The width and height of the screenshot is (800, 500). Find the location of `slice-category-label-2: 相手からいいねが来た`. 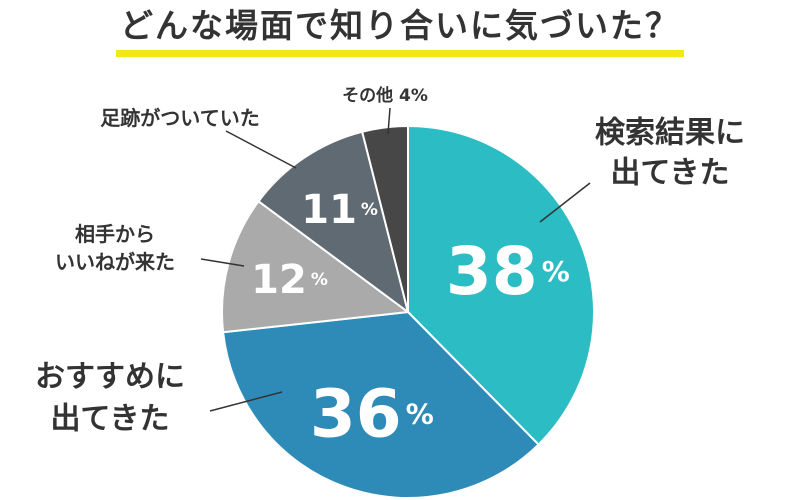

slice-category-label-2: 相手からいいねが来た is located at coordinates (115, 248).